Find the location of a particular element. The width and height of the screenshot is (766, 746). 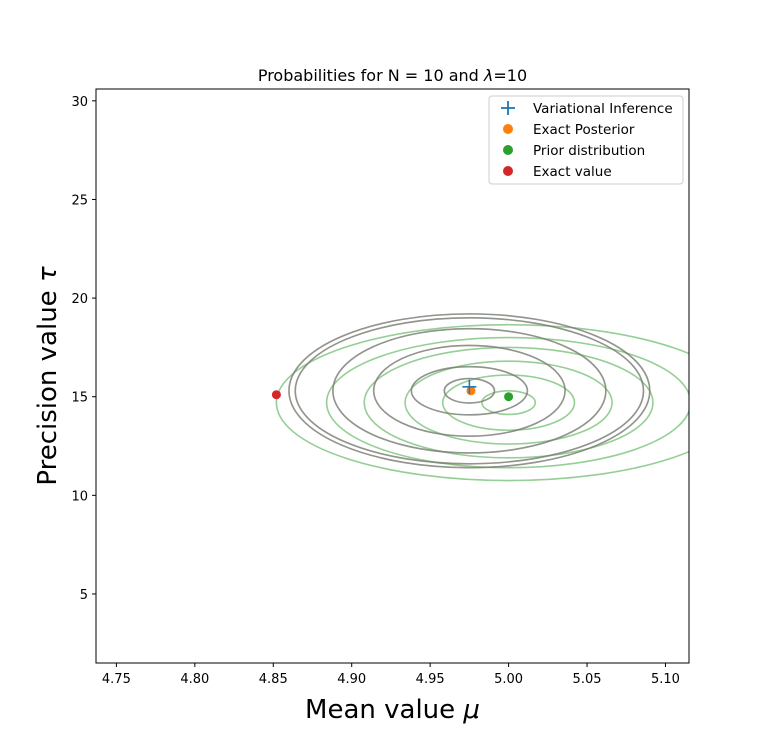

legend-label: Exact Posterior is located at coordinates (584, 130).